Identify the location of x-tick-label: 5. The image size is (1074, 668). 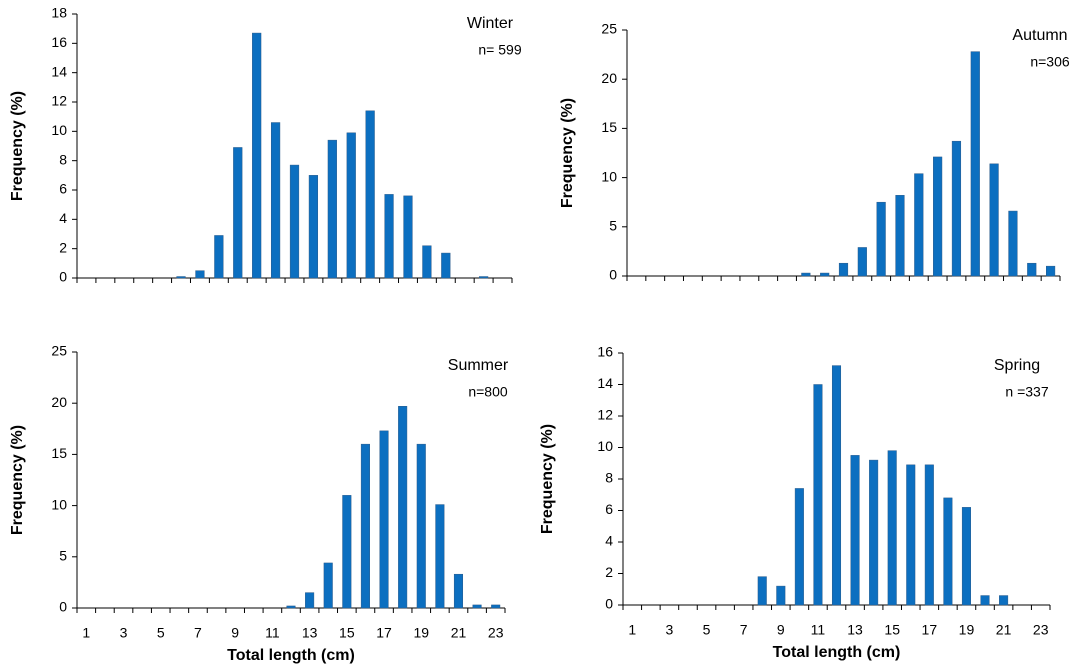
(707, 630).